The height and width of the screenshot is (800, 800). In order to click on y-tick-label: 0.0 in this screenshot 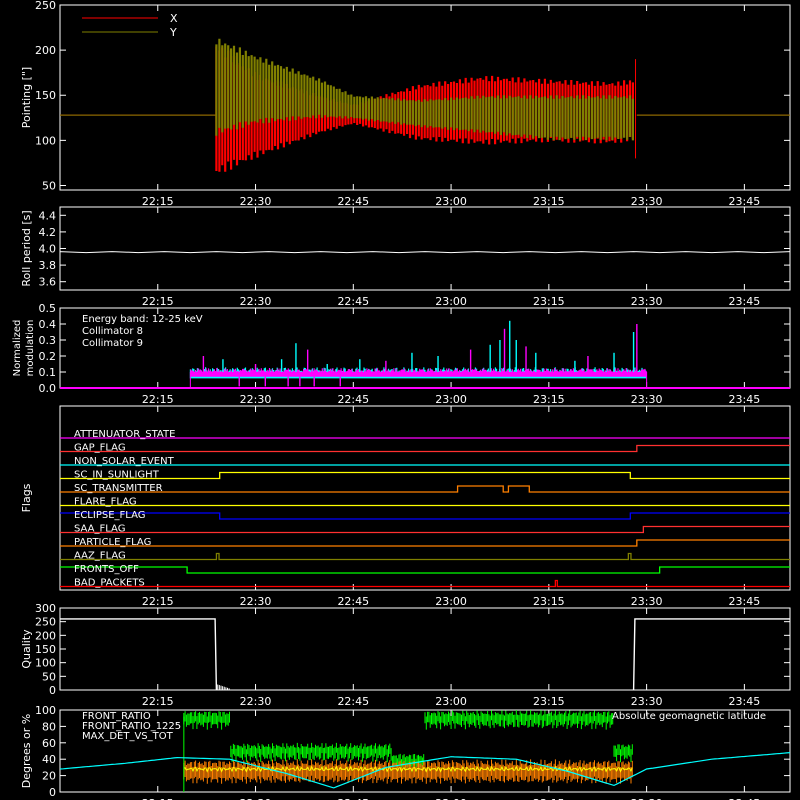, I will do `click(48, 388)`.